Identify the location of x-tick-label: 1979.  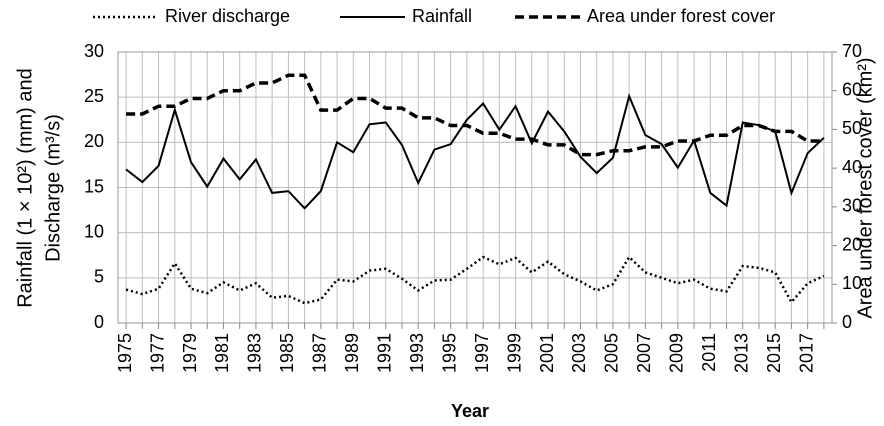
(190, 353).